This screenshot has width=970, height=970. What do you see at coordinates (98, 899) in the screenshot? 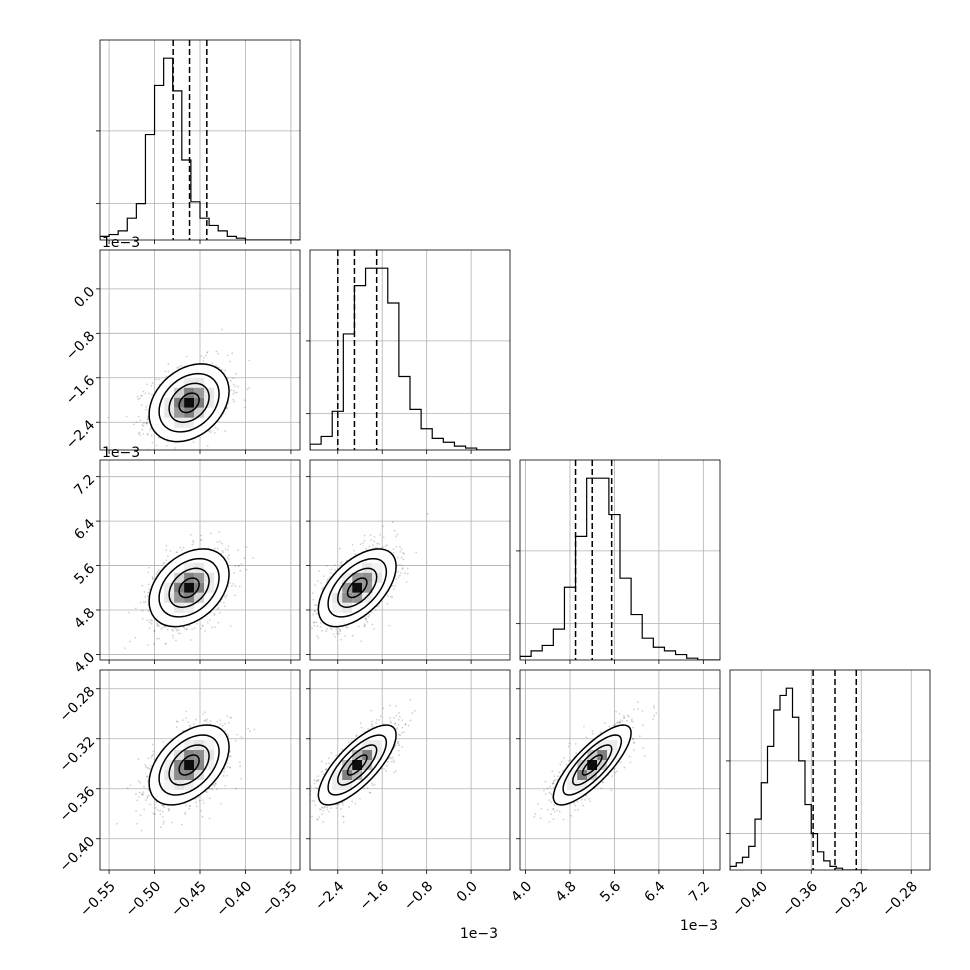
I see `x-tick-label: −0.55` at bounding box center [98, 899].